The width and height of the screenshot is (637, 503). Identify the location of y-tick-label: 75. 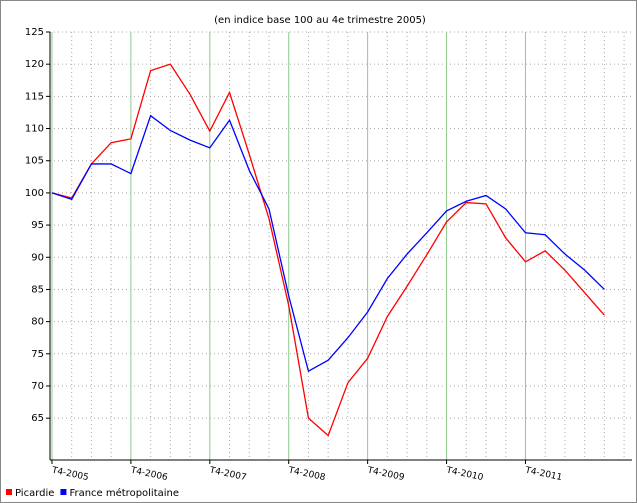
(37, 354).